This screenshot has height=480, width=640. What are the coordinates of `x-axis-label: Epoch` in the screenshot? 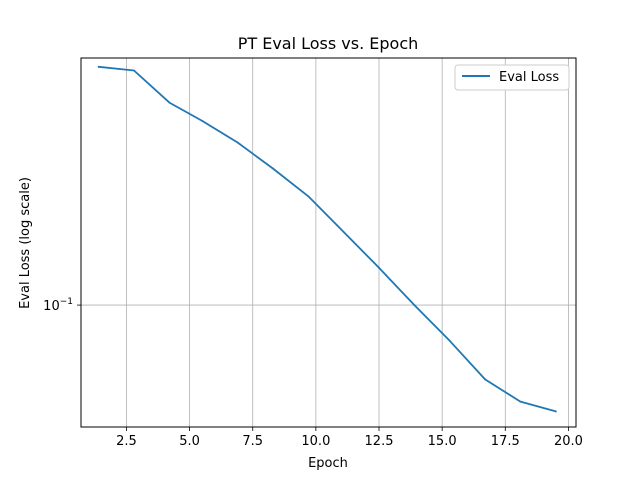 It's located at (328, 463).